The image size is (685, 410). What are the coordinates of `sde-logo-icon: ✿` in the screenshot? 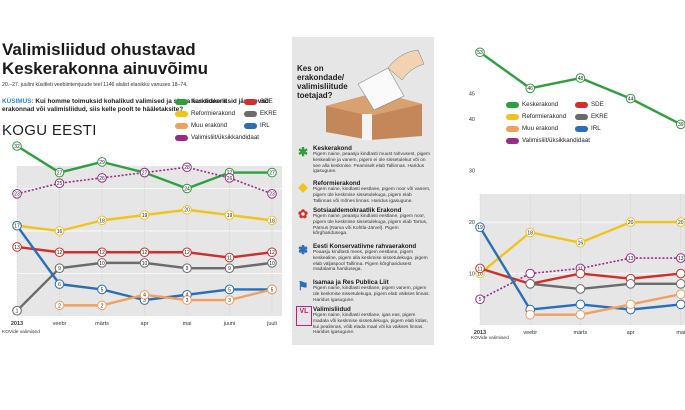 It's located at (303, 214).